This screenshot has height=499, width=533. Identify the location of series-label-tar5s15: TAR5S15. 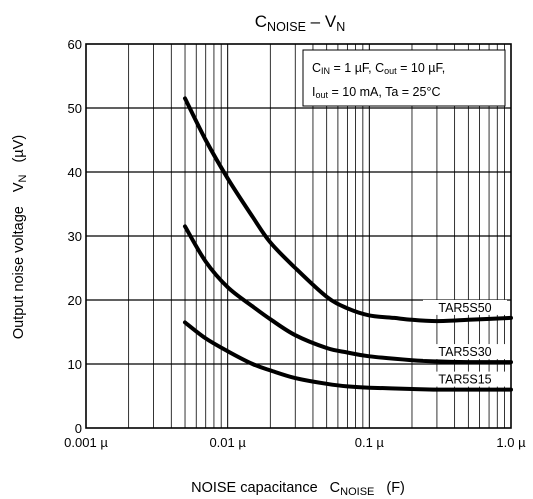
(464, 380).